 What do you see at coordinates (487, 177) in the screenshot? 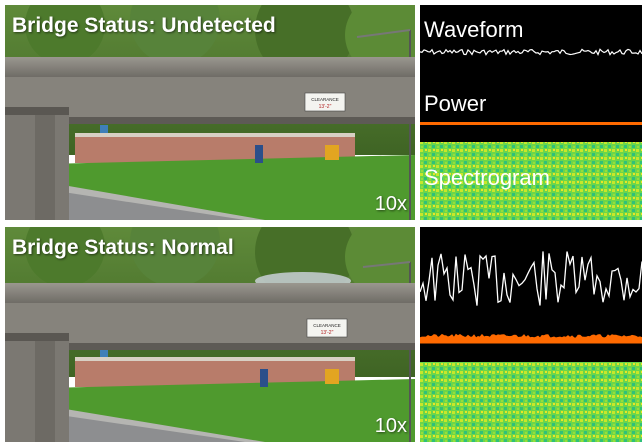
I see `spectrogram-label: Spectrogram` at bounding box center [487, 177].